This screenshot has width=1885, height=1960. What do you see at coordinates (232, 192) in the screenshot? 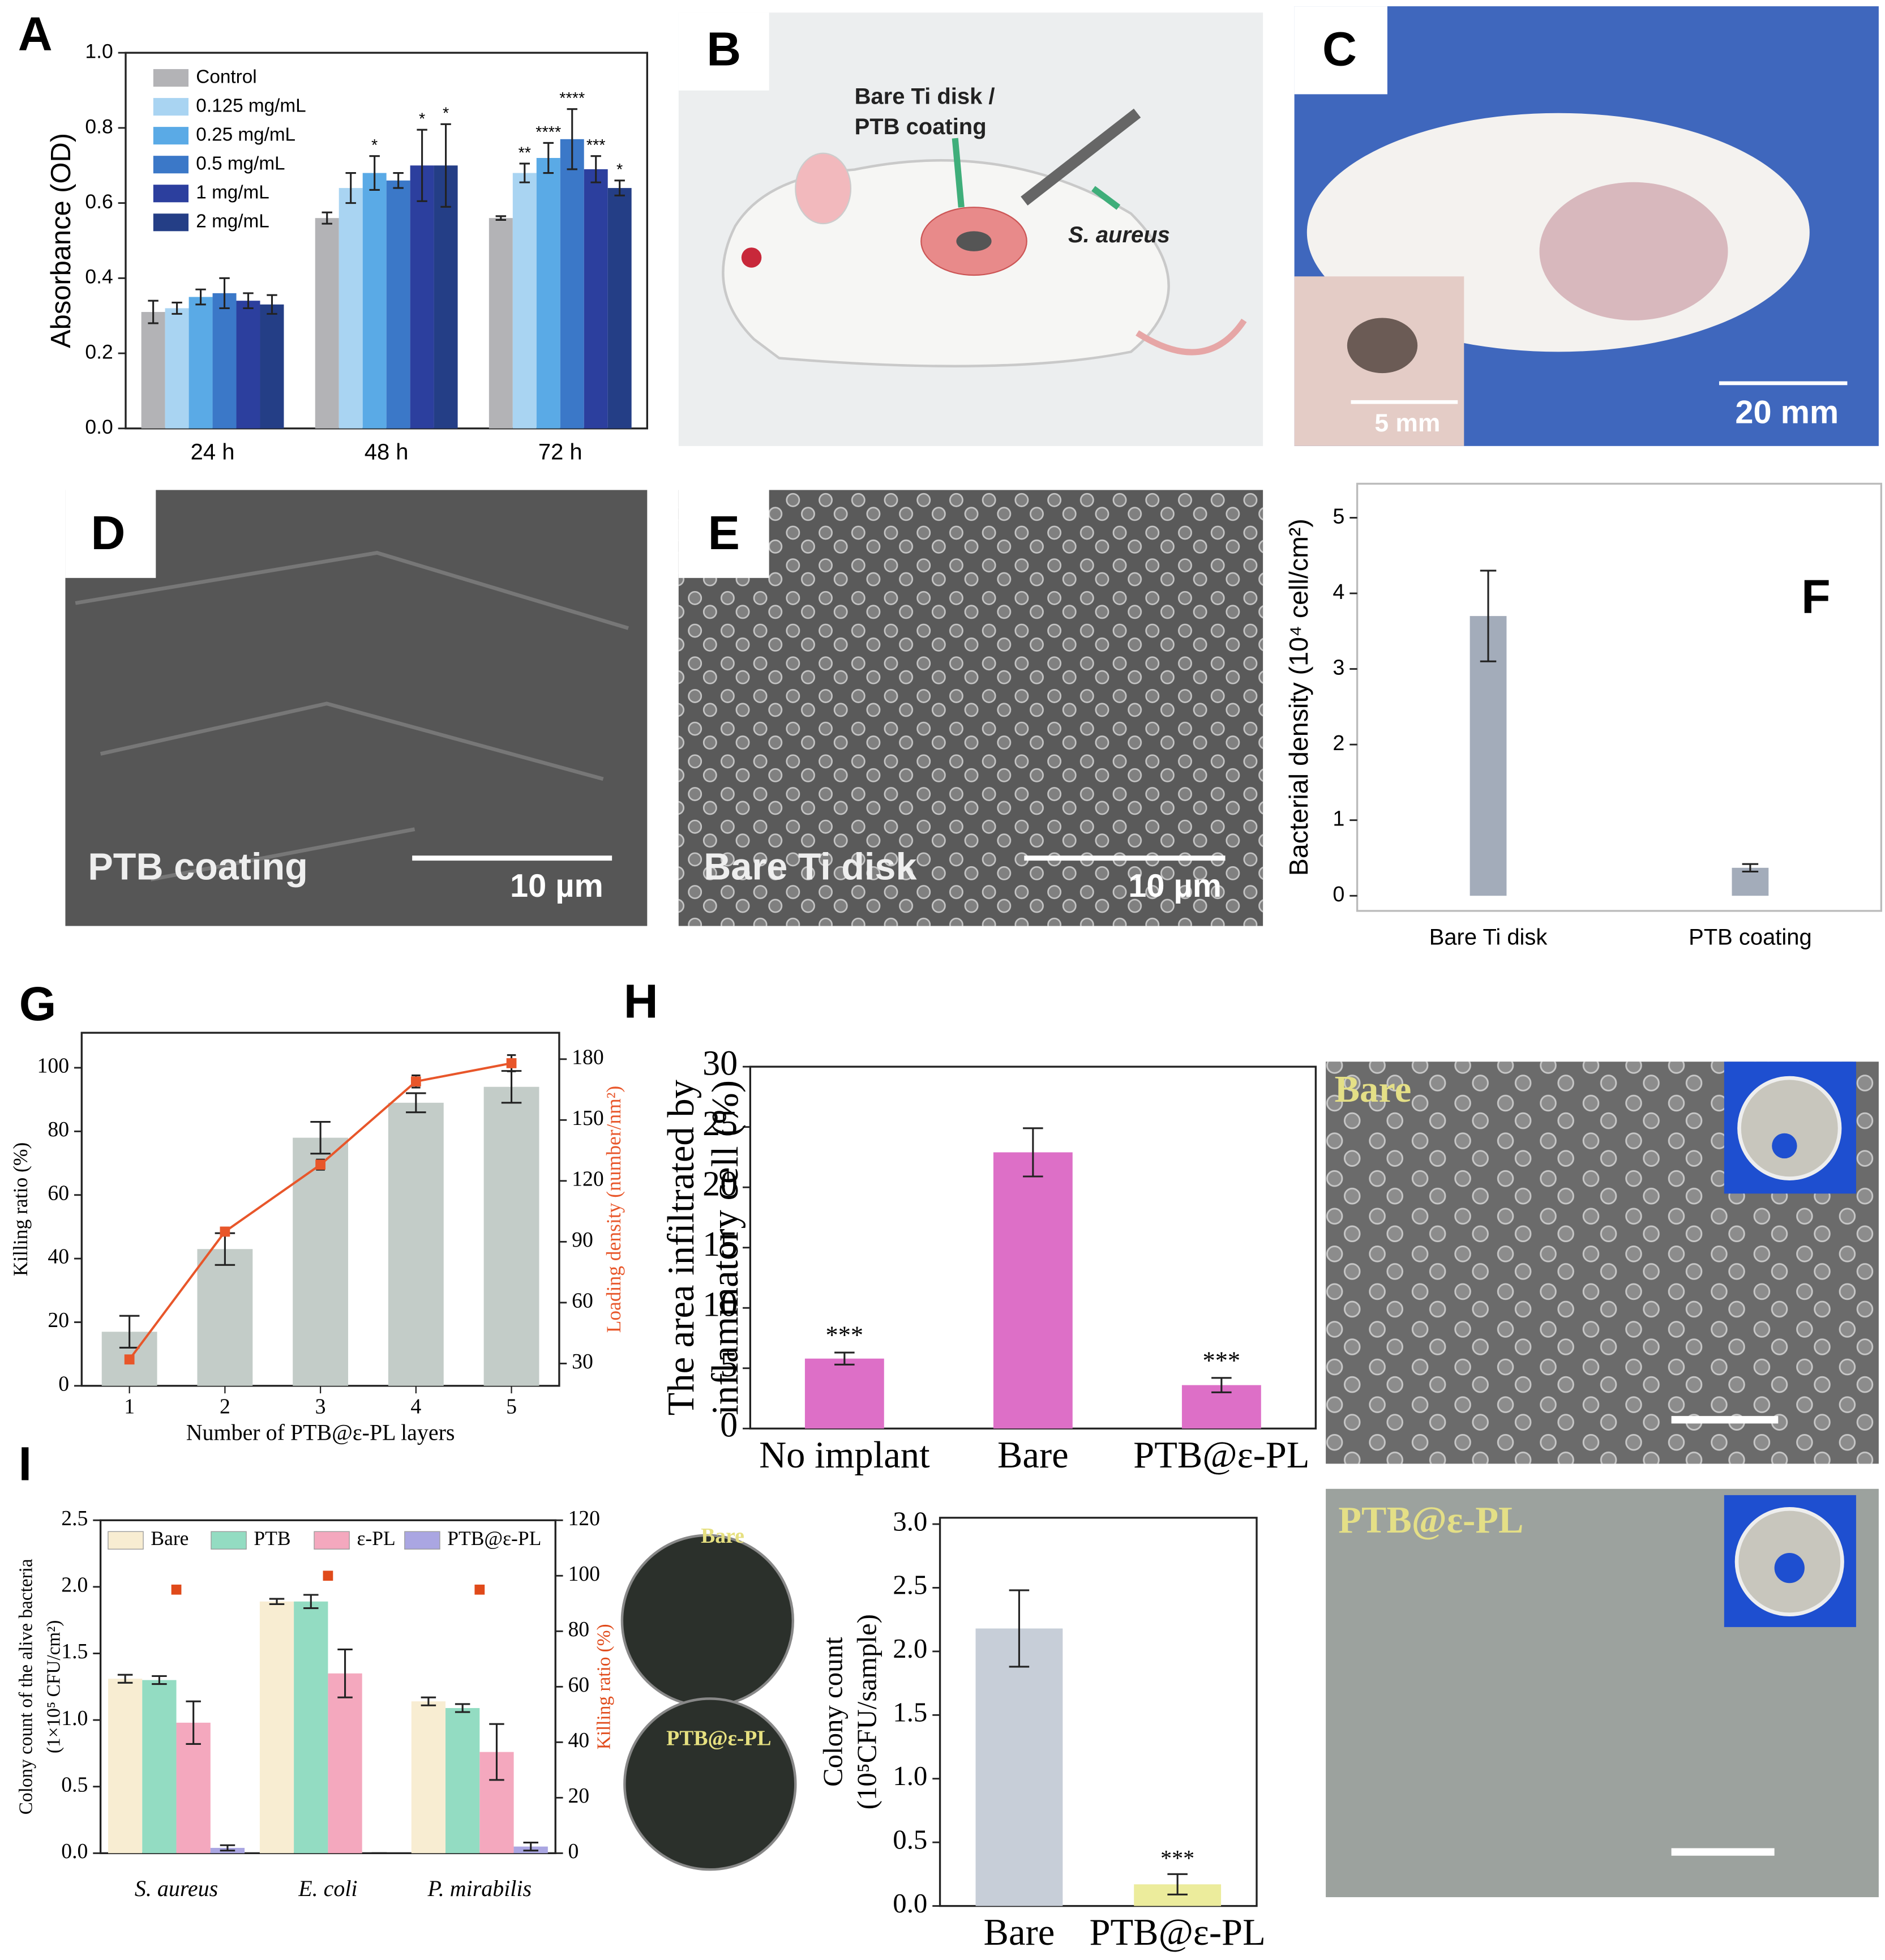
I see `legend-label: 1 mg/mL` at bounding box center [232, 192].